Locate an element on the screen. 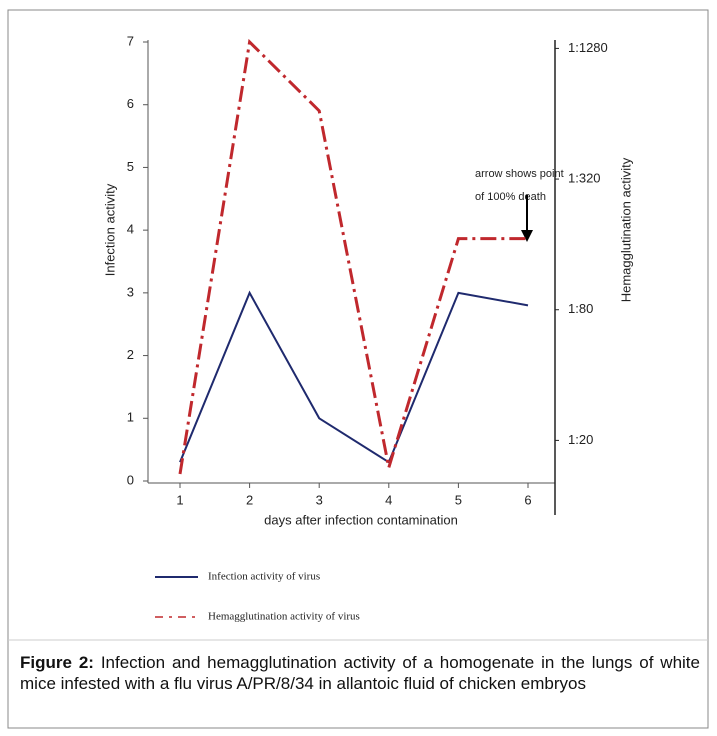 The width and height of the screenshot is (717, 736). x-tick-label: 5 is located at coordinates (458, 499).